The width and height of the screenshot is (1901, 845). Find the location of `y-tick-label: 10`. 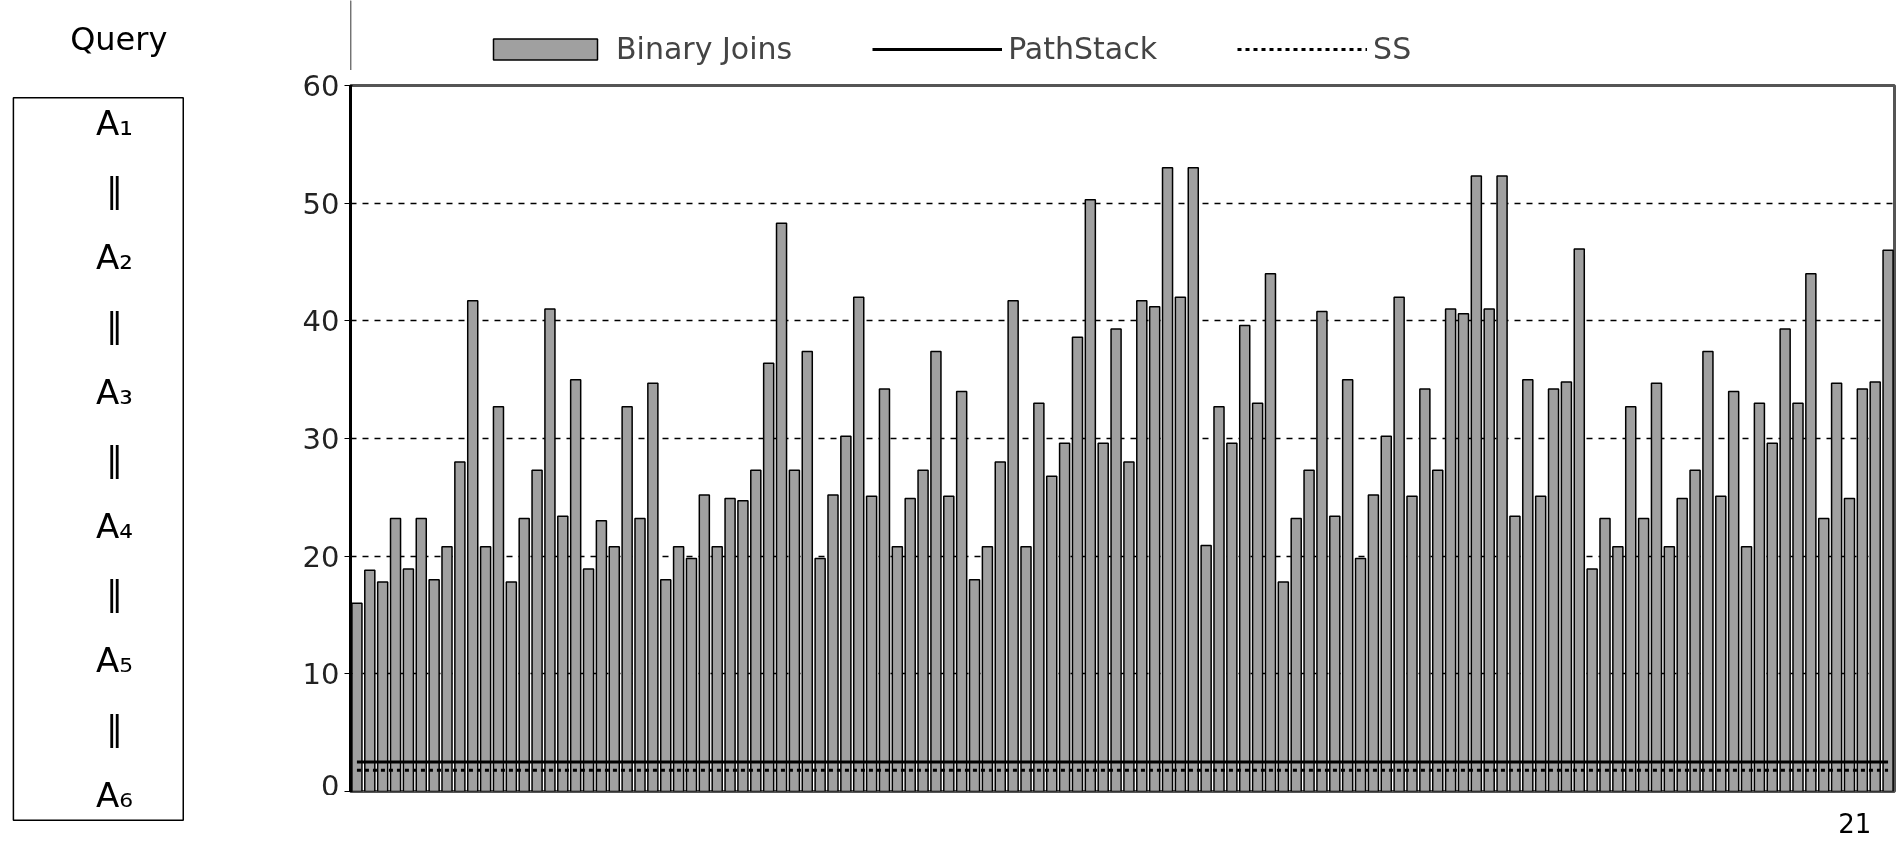

y-tick-label: 10 is located at coordinates (321, 674).